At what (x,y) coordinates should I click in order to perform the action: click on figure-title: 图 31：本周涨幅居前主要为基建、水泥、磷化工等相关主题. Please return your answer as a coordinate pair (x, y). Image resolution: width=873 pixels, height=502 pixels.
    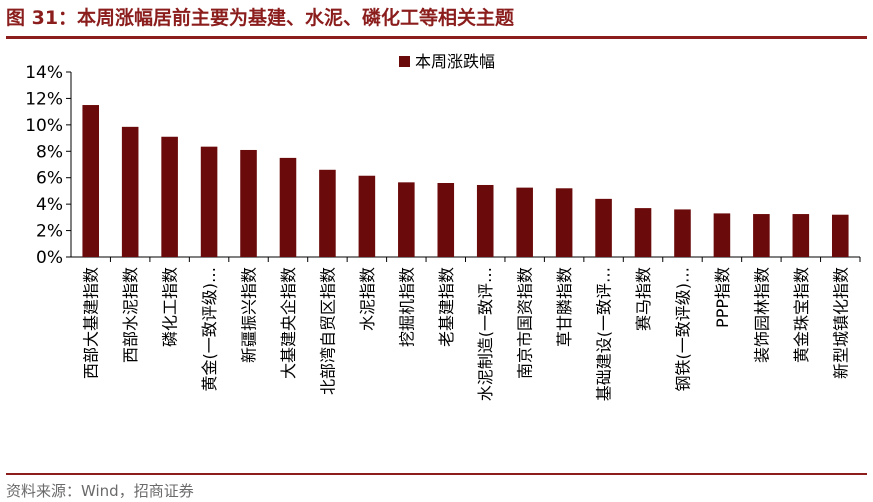
    Looking at the image, I should click on (260, 18).